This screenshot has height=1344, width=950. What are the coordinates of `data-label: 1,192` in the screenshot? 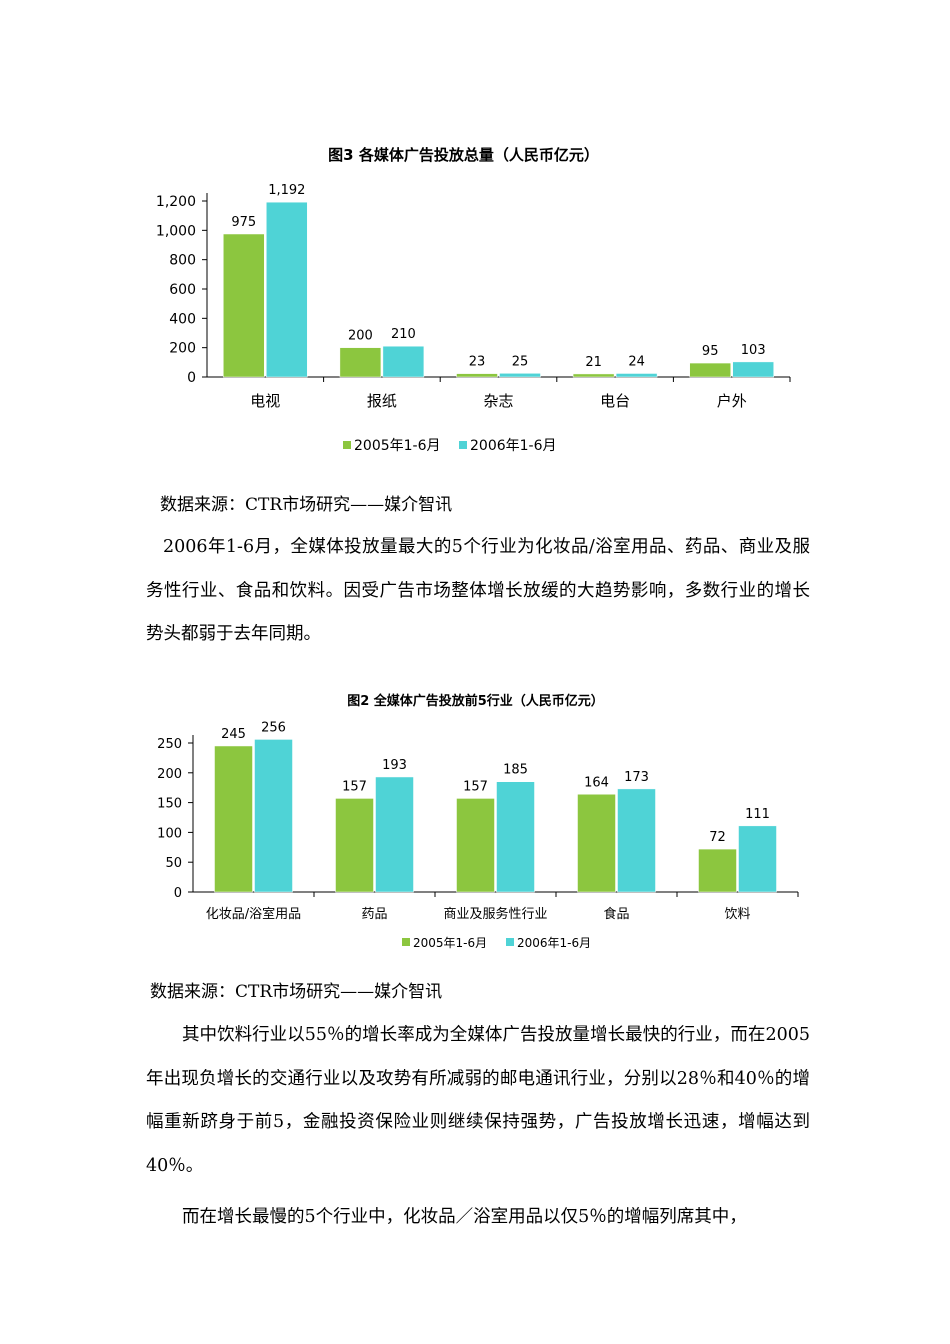 It's located at (286, 190).